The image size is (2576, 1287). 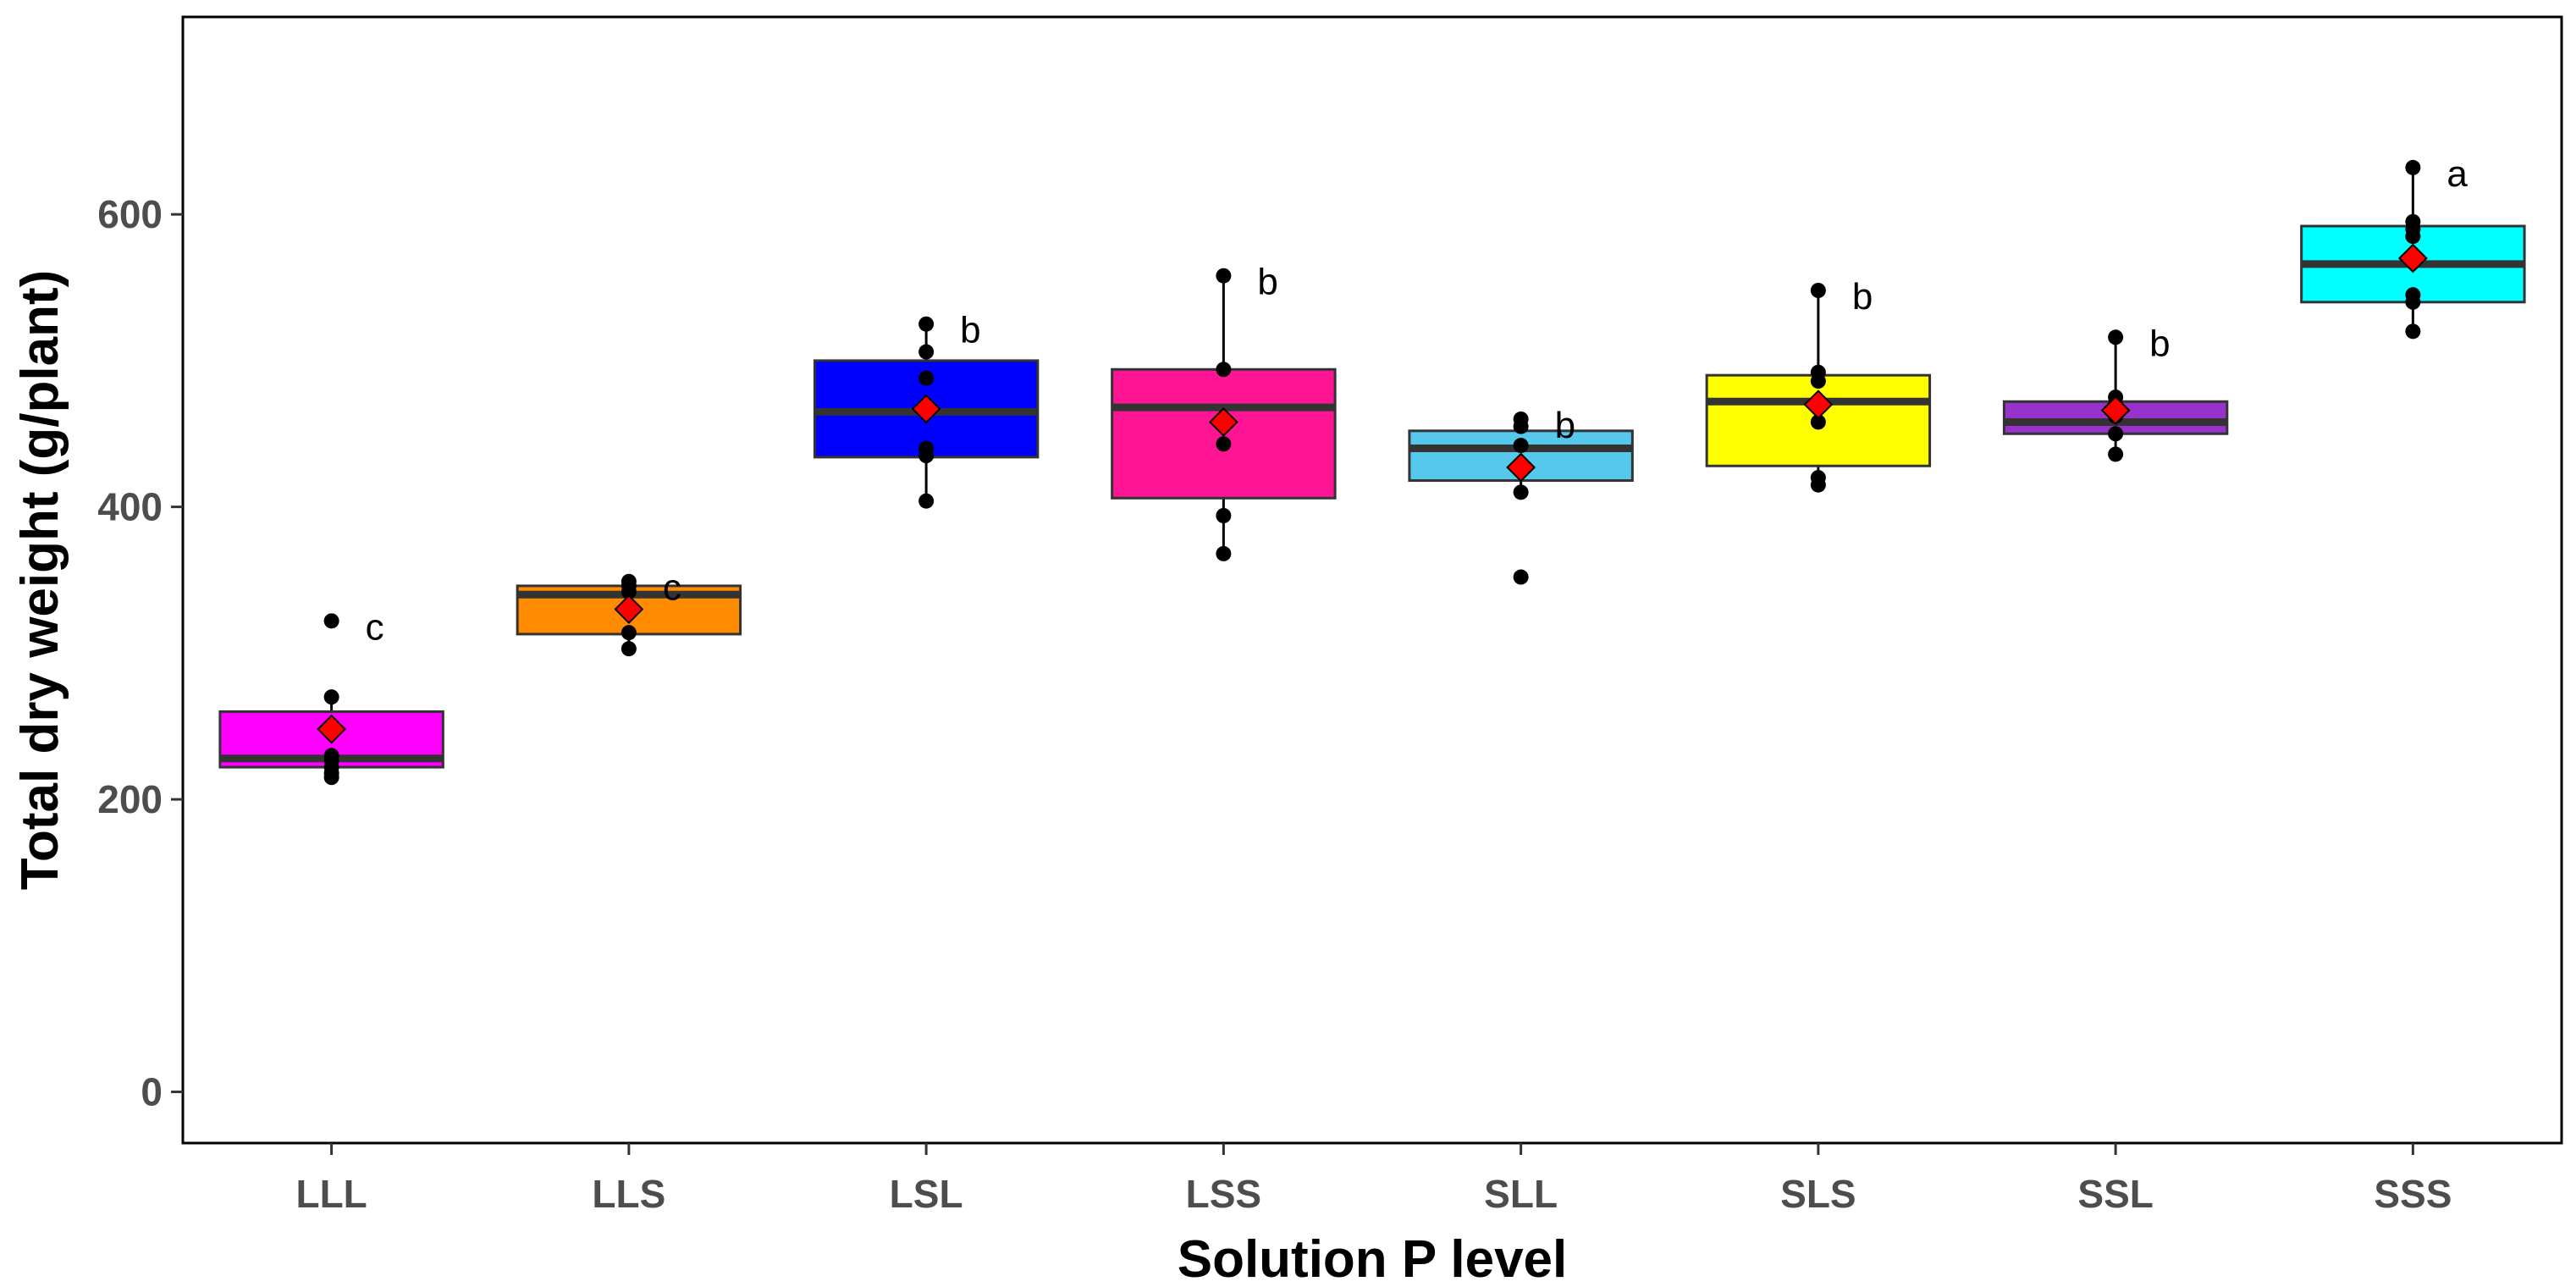 I want to click on y-tick-label: 400, so click(x=130, y=507).